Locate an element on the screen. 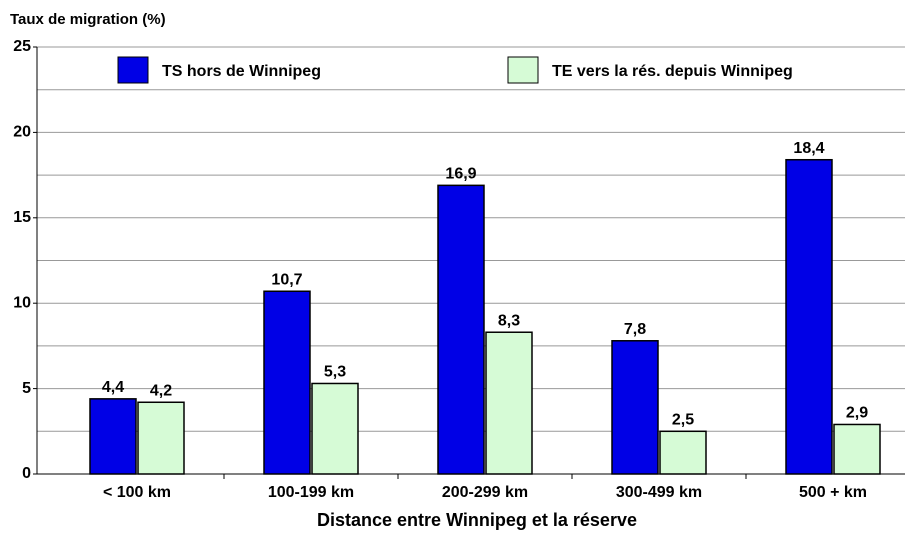  data-label: 8,3 is located at coordinates (509, 320).